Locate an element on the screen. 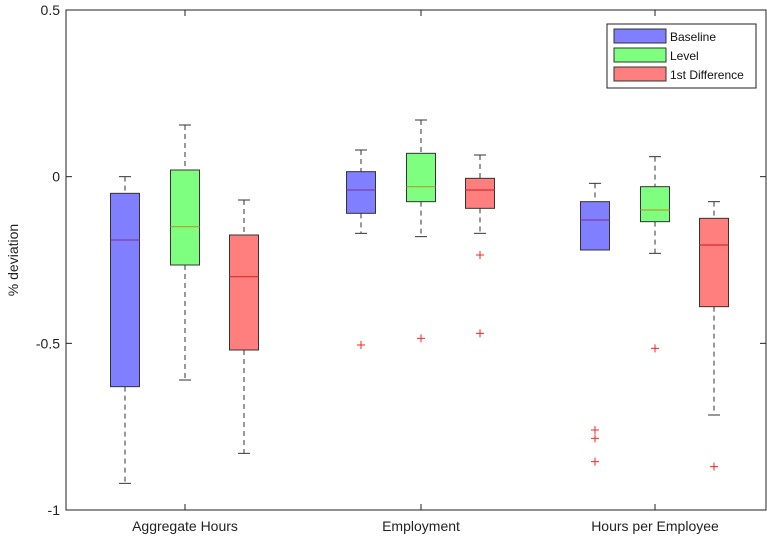 This screenshot has width=767, height=541. legend-label: 1st Difference is located at coordinates (707, 75).